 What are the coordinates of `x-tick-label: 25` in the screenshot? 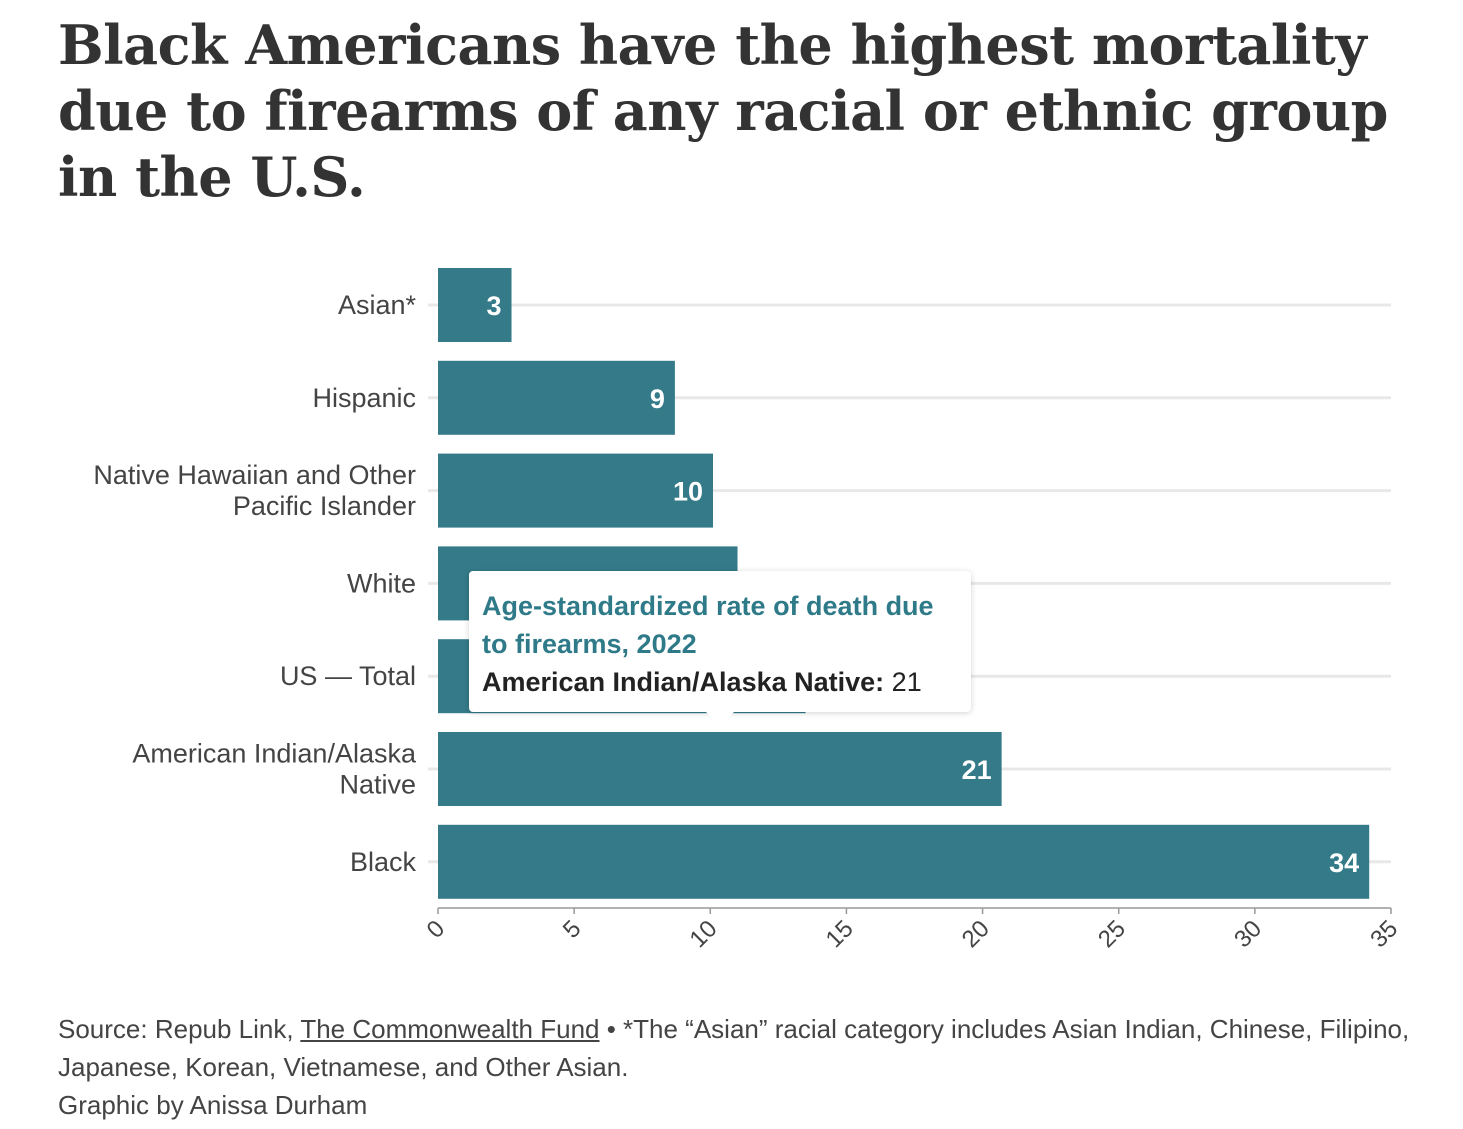 It's located at (1112, 934).